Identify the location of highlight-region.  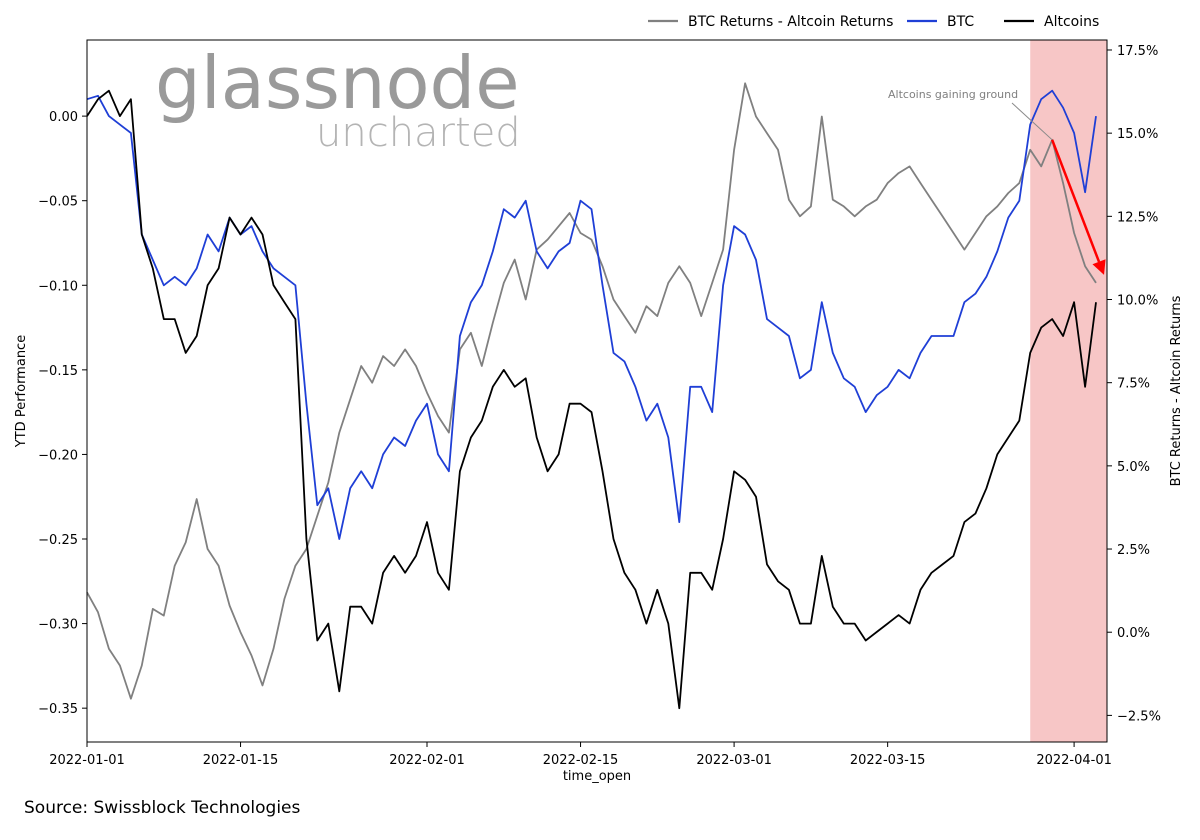
(1068, 391).